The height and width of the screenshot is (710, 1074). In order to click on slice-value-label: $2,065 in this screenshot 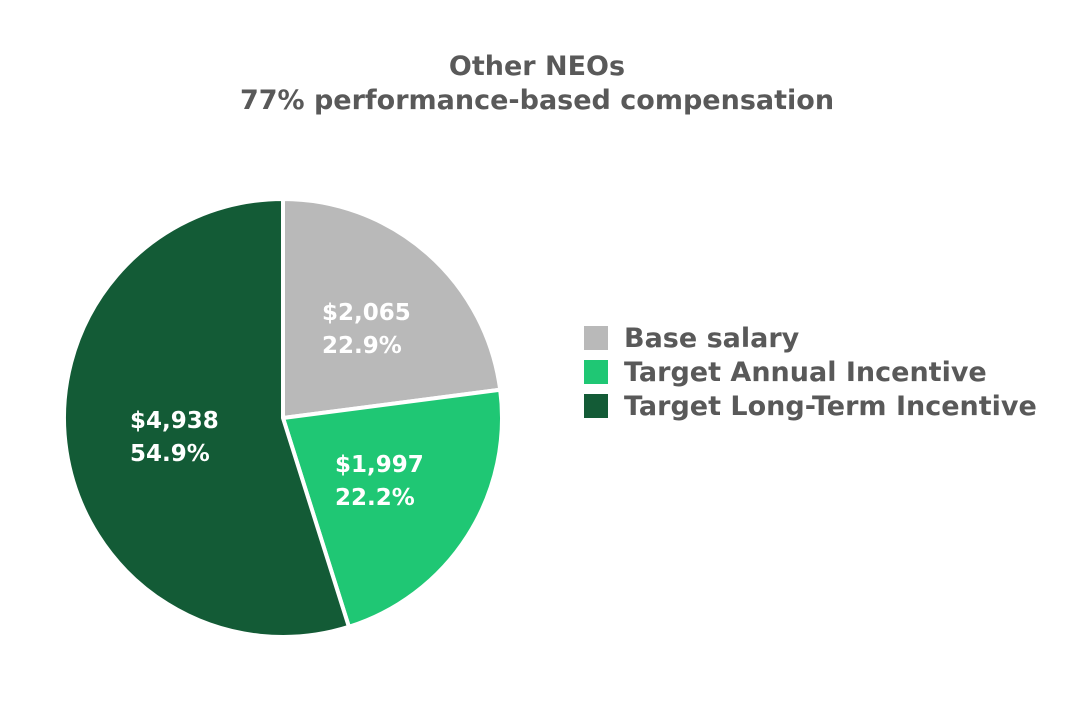, I will do `click(366, 313)`.